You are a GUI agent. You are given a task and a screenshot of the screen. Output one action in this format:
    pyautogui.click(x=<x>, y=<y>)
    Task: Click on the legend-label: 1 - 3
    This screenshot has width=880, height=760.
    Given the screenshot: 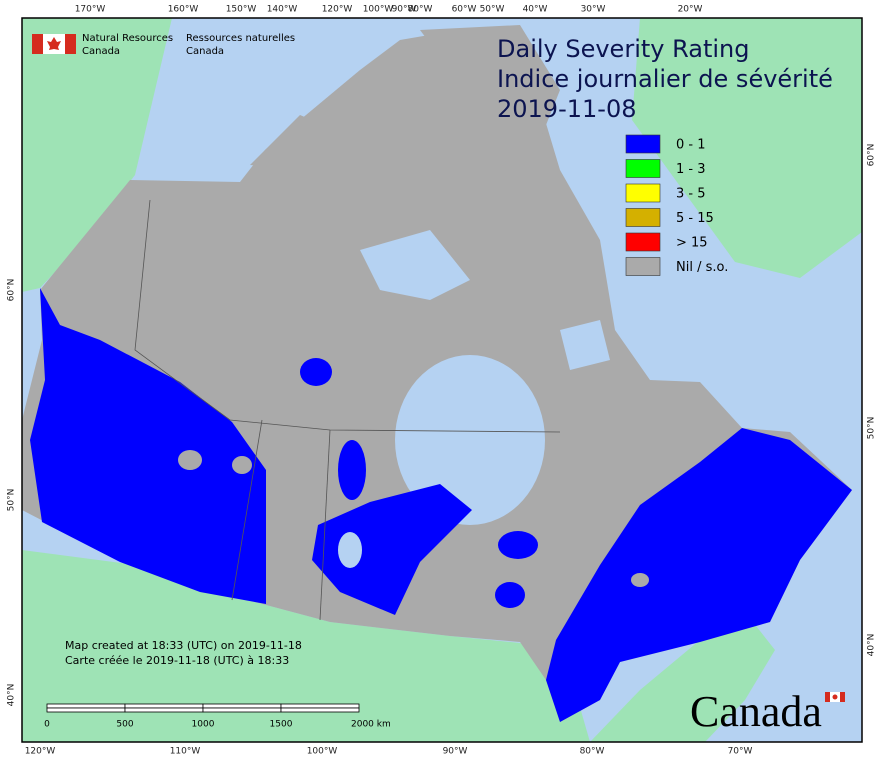 What is the action you would take?
    pyautogui.click(x=691, y=169)
    